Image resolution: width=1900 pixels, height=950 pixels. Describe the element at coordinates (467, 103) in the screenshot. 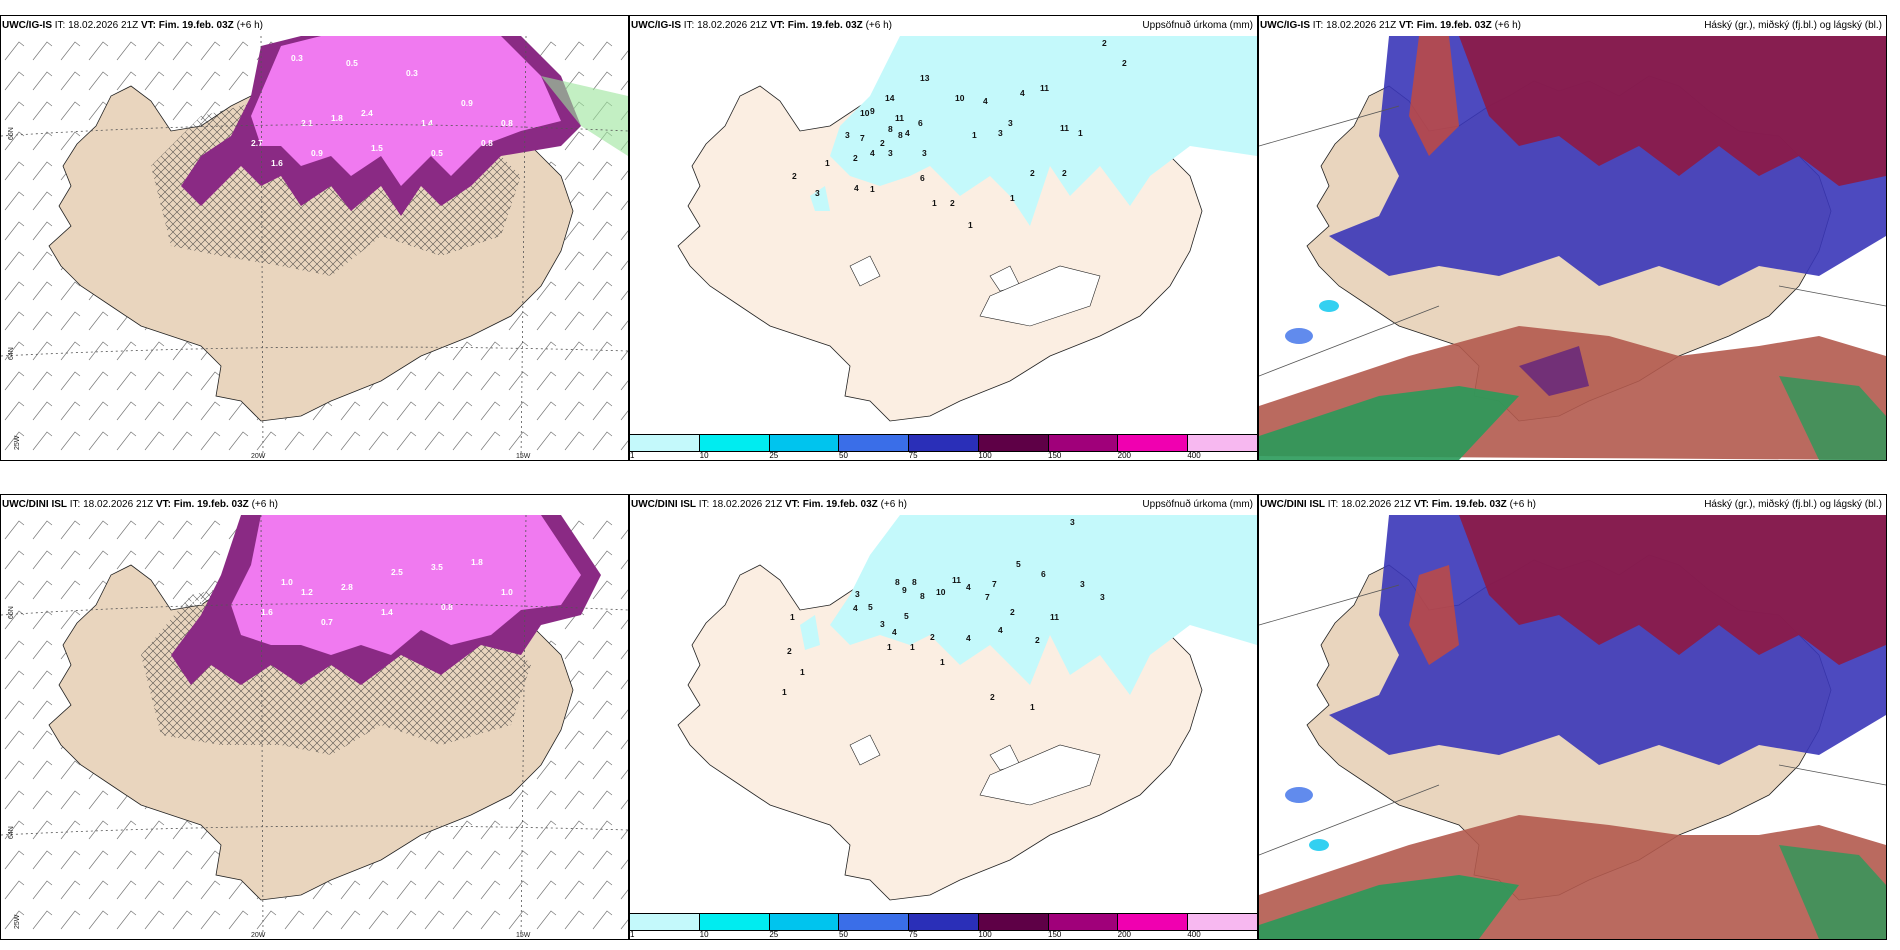

I see `svg-text: 0.9` at that location.